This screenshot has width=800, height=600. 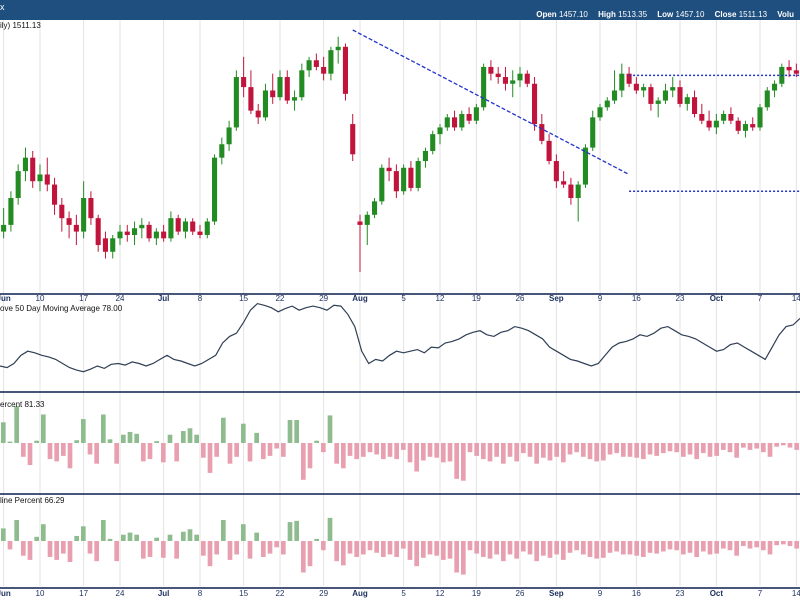 I want to click on x-tick-label: 7, so click(x=760, y=298).